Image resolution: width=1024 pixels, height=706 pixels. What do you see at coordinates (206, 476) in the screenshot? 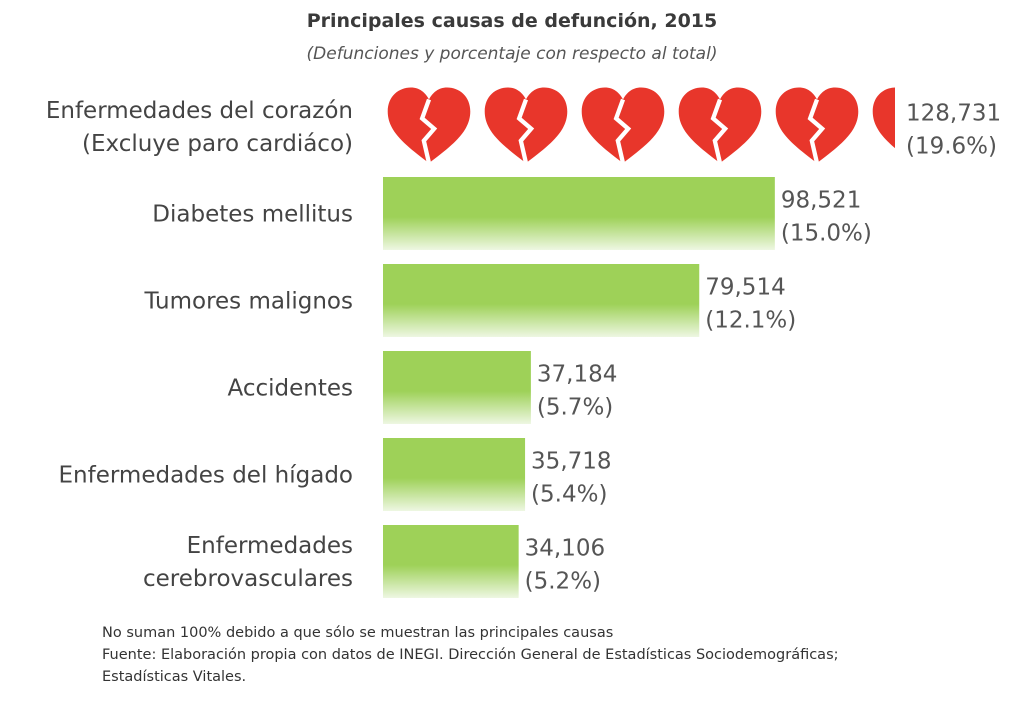
I see `category-label: Enfermedades del hígado` at bounding box center [206, 476].